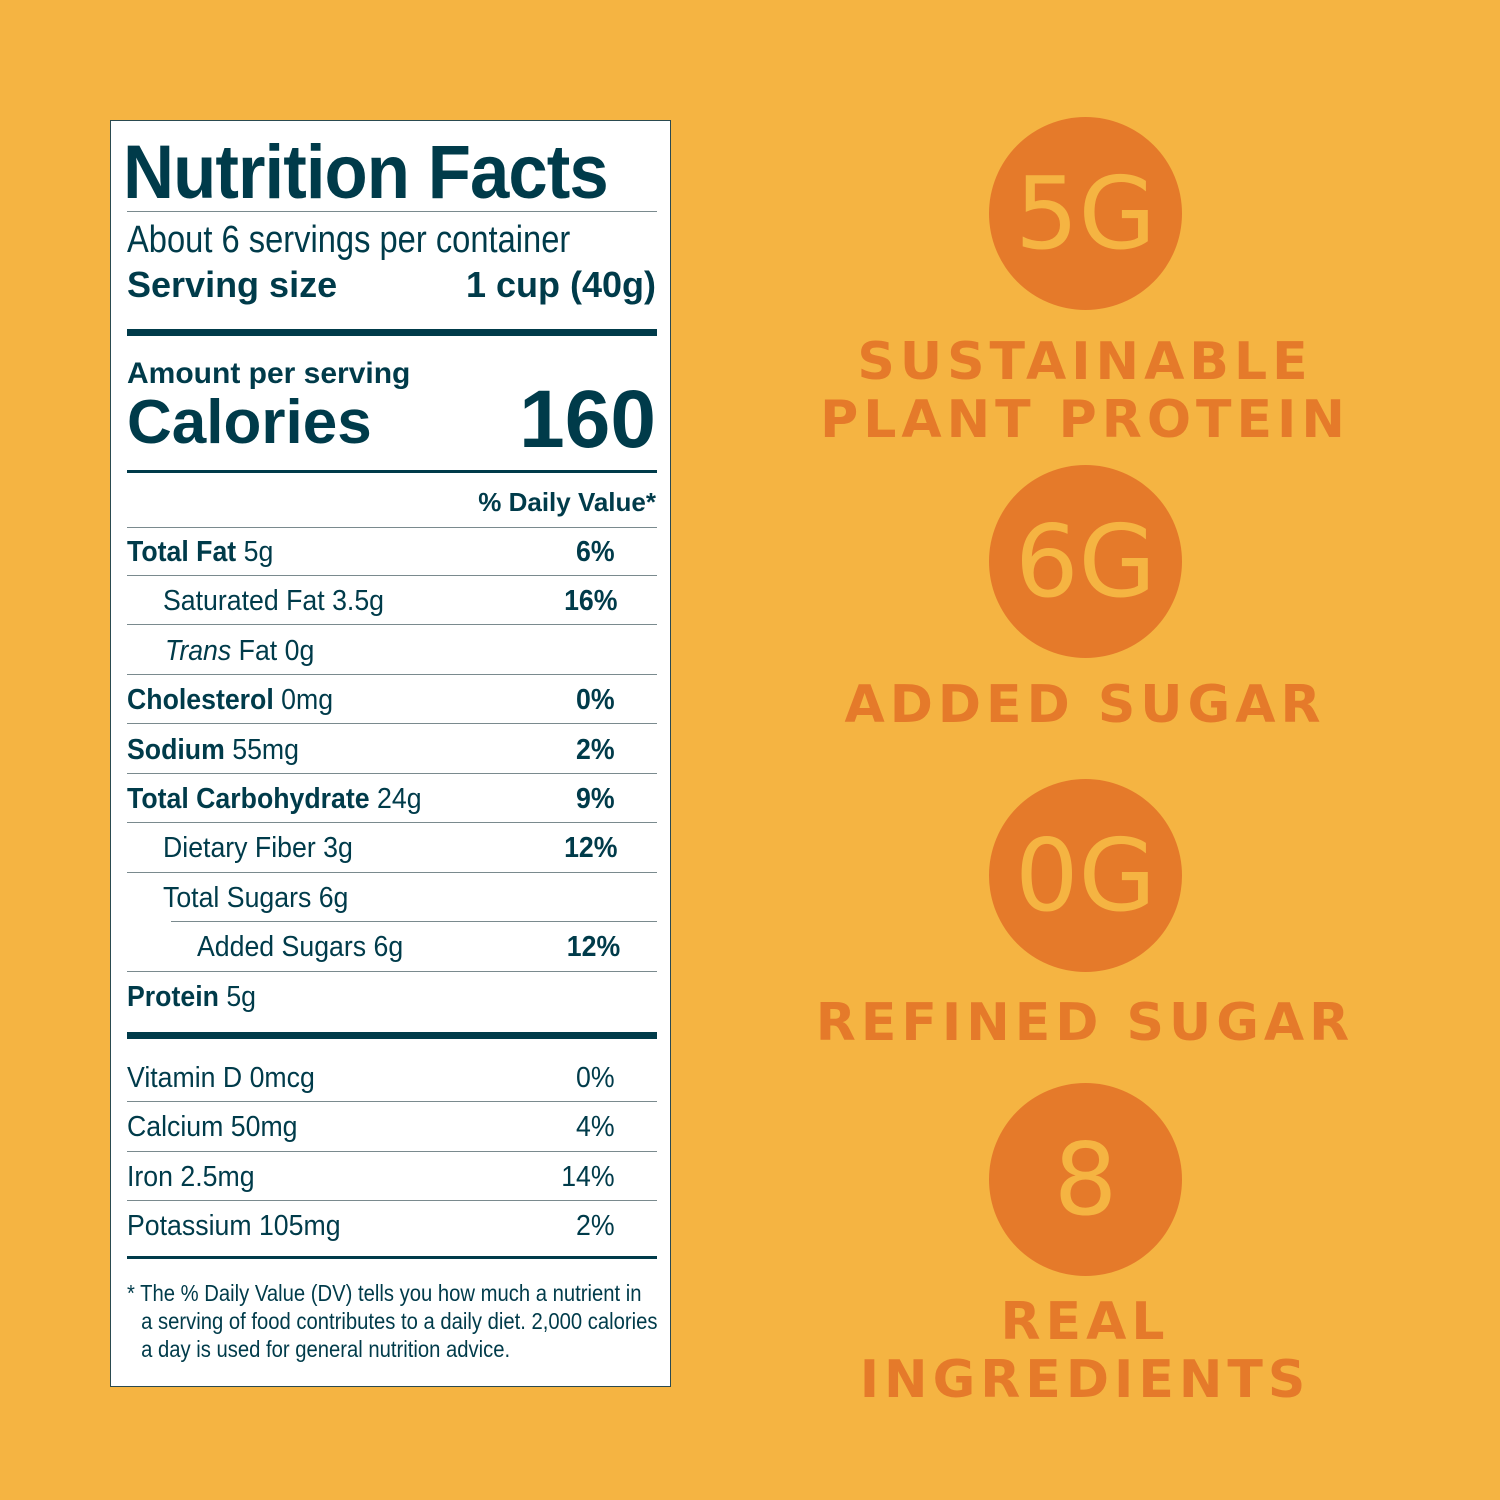 This screenshot has width=1500, height=1500. Describe the element at coordinates (371, 750) in the screenshot. I see `nutrient-row: Sodium 55mg 2%` at that location.